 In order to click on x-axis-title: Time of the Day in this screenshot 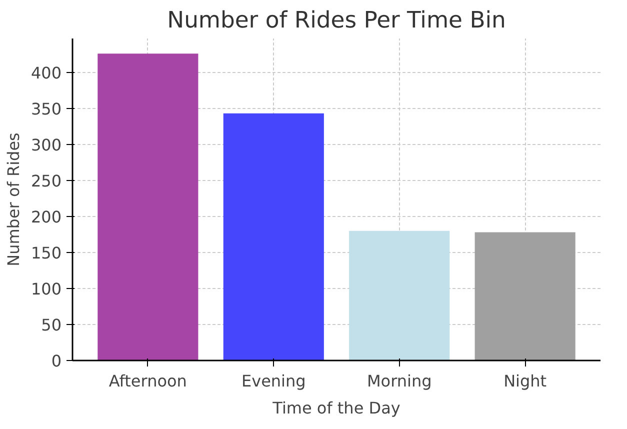, I will do `click(336, 408)`.